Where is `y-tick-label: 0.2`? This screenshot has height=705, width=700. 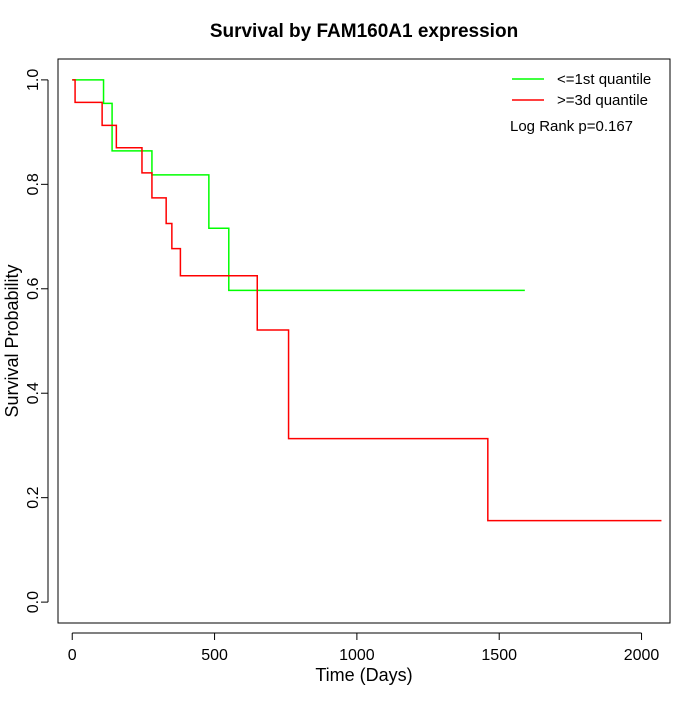 y-tick-label: 0.2 is located at coordinates (33, 497).